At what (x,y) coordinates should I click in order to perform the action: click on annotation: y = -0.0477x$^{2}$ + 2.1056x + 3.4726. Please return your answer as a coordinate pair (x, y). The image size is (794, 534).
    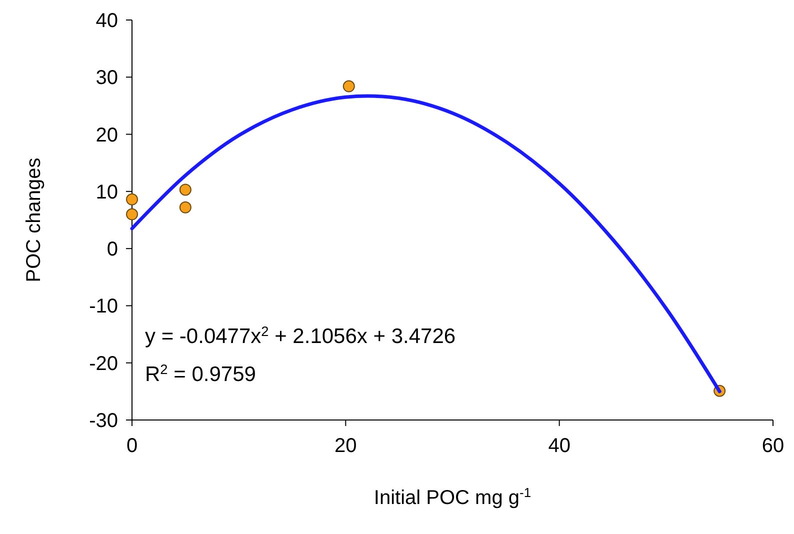
    Looking at the image, I should click on (300, 336).